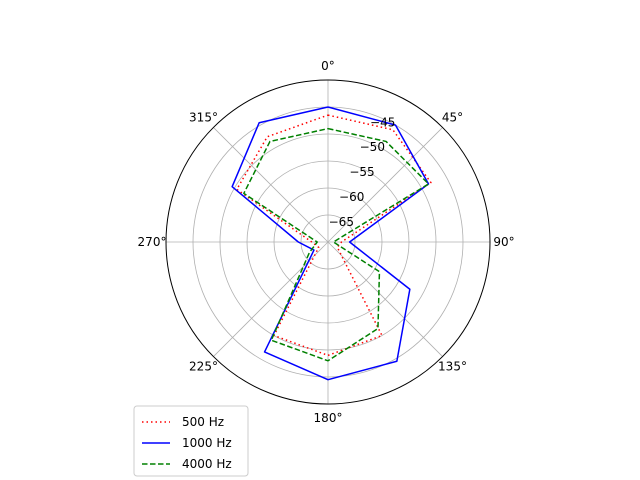 This screenshot has height=480, width=640. I want to click on r-tick-label: −50, so click(372, 147).